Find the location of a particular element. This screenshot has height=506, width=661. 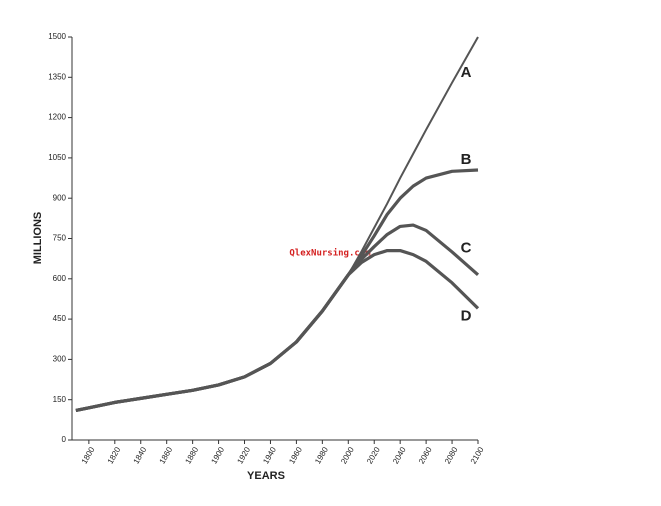

x-tick-label: 2040 is located at coordinates (399, 455).